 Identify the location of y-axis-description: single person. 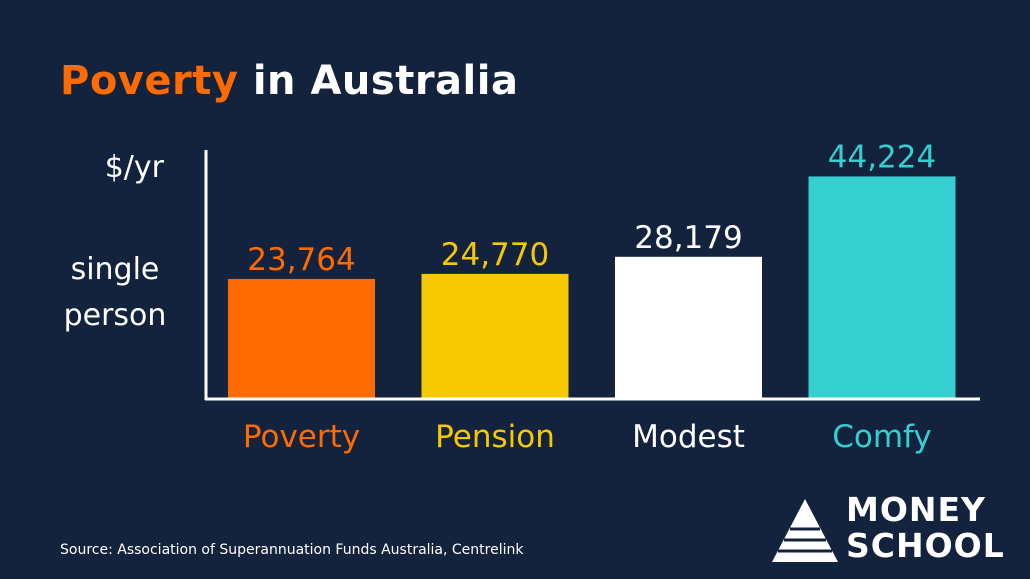
(115, 293).